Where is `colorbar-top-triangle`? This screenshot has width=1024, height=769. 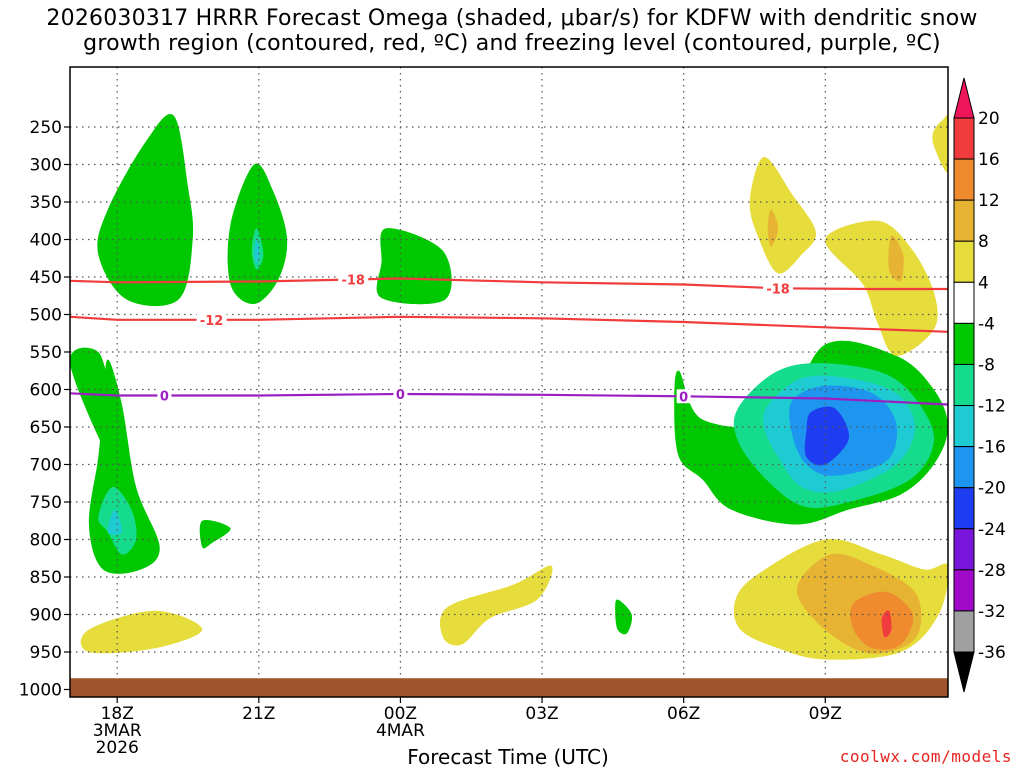 colorbar-top-triangle is located at coordinates (964, 98).